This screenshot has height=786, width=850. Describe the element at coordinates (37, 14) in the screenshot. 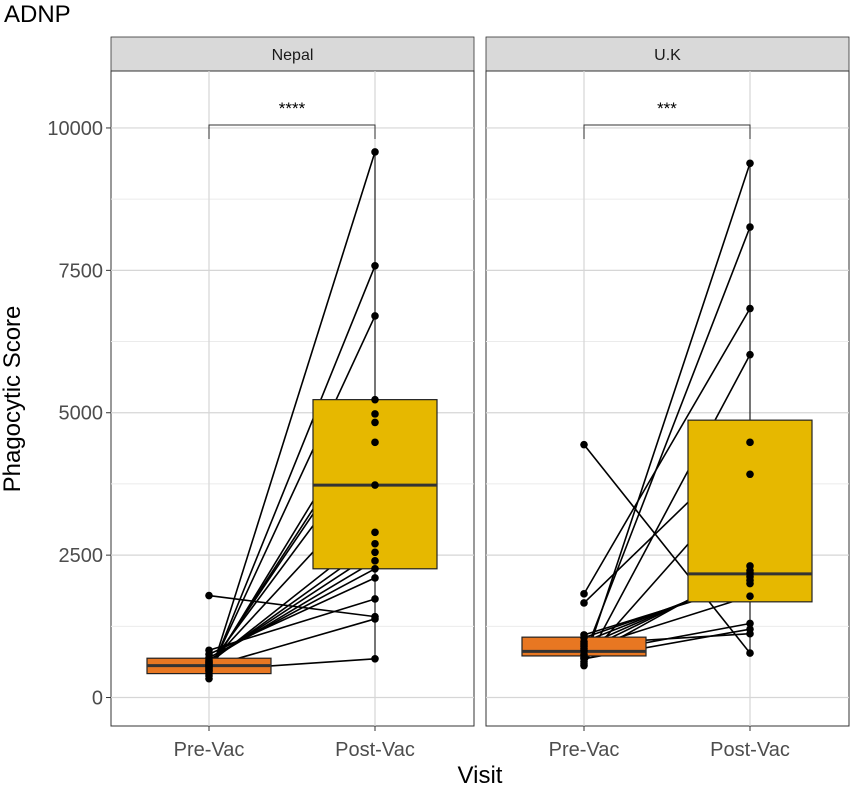

I see `chart-title: ADNP` at that location.